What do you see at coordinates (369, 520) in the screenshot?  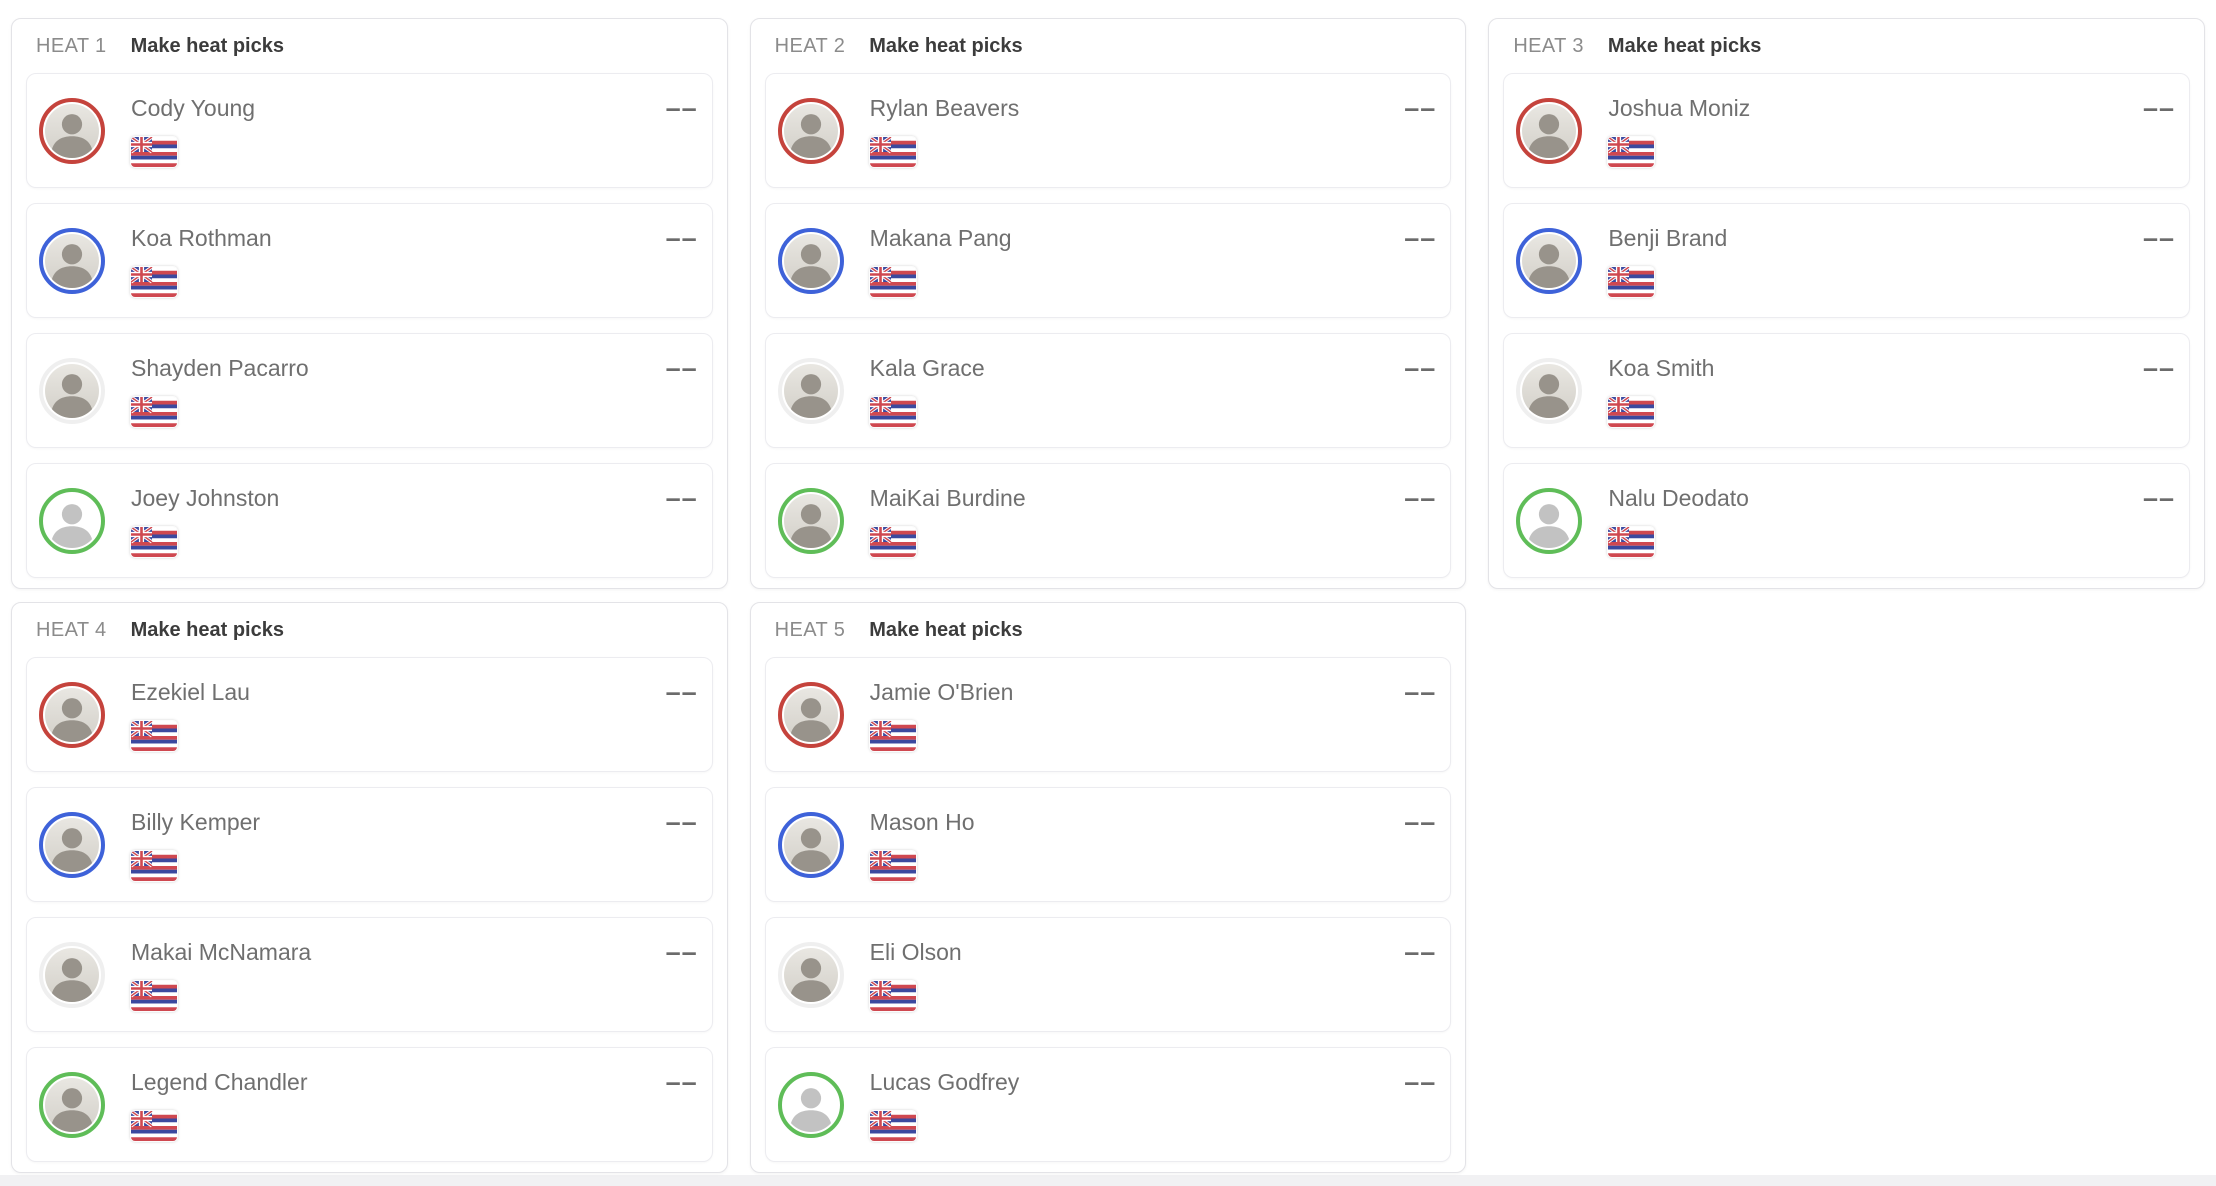 I see `athlete-row: Joey Johnston ––` at bounding box center [369, 520].